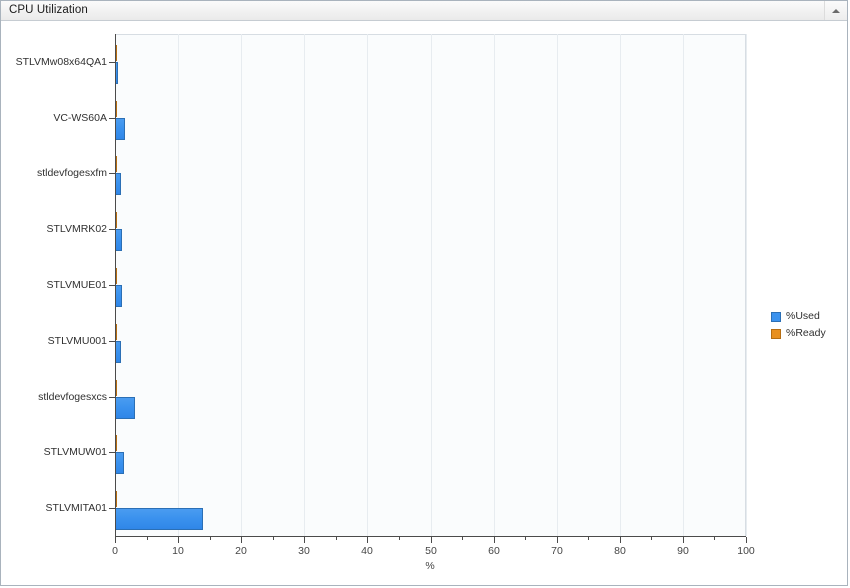  I want to click on y-axis-line, so click(115, 285).